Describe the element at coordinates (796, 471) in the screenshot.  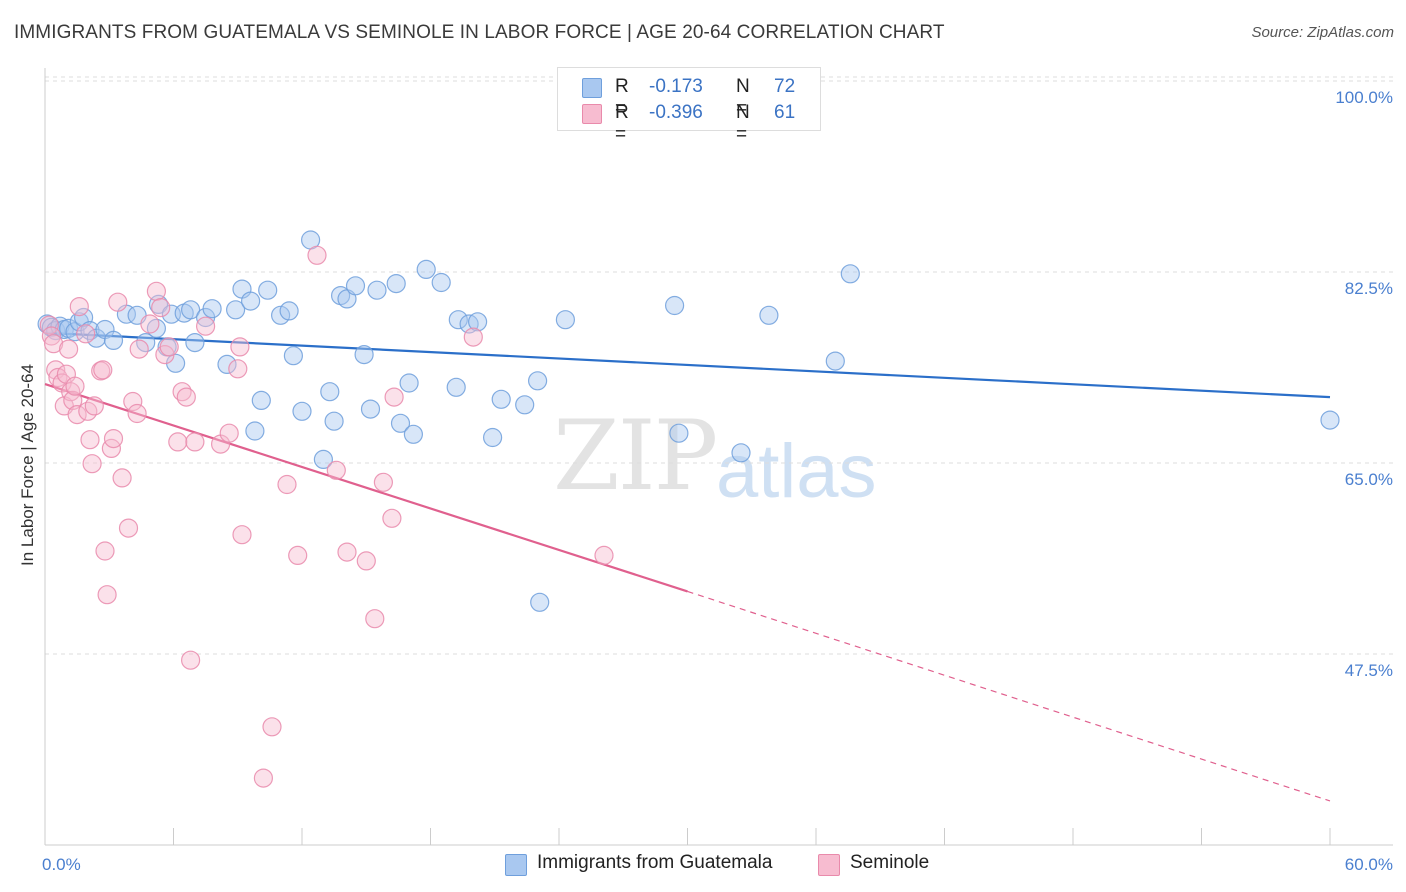
I see `watermark-atlas: atlas` at that location.